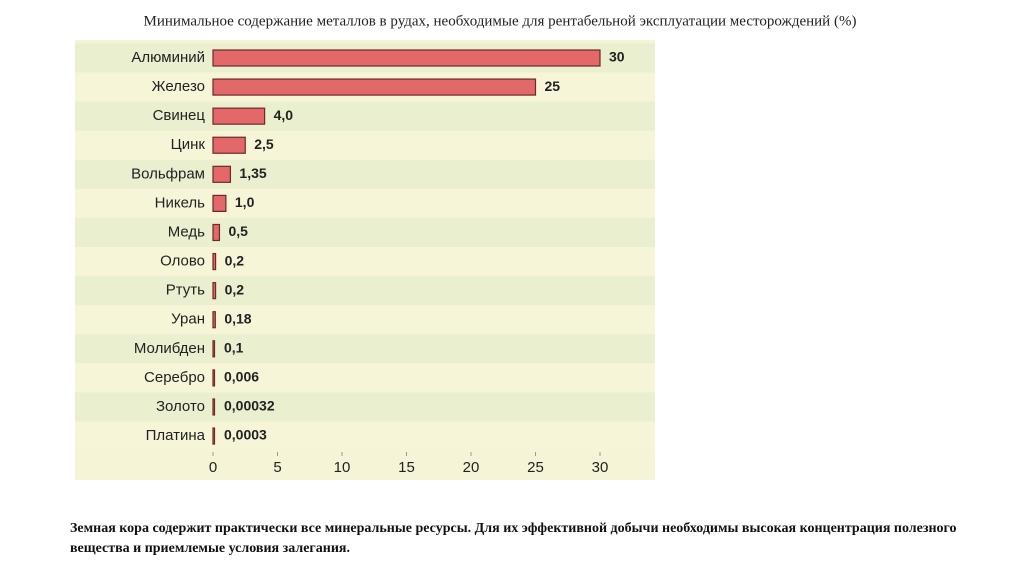  Describe the element at coordinates (252, 173) in the screenshot. I see `value-label: 1,35` at that location.